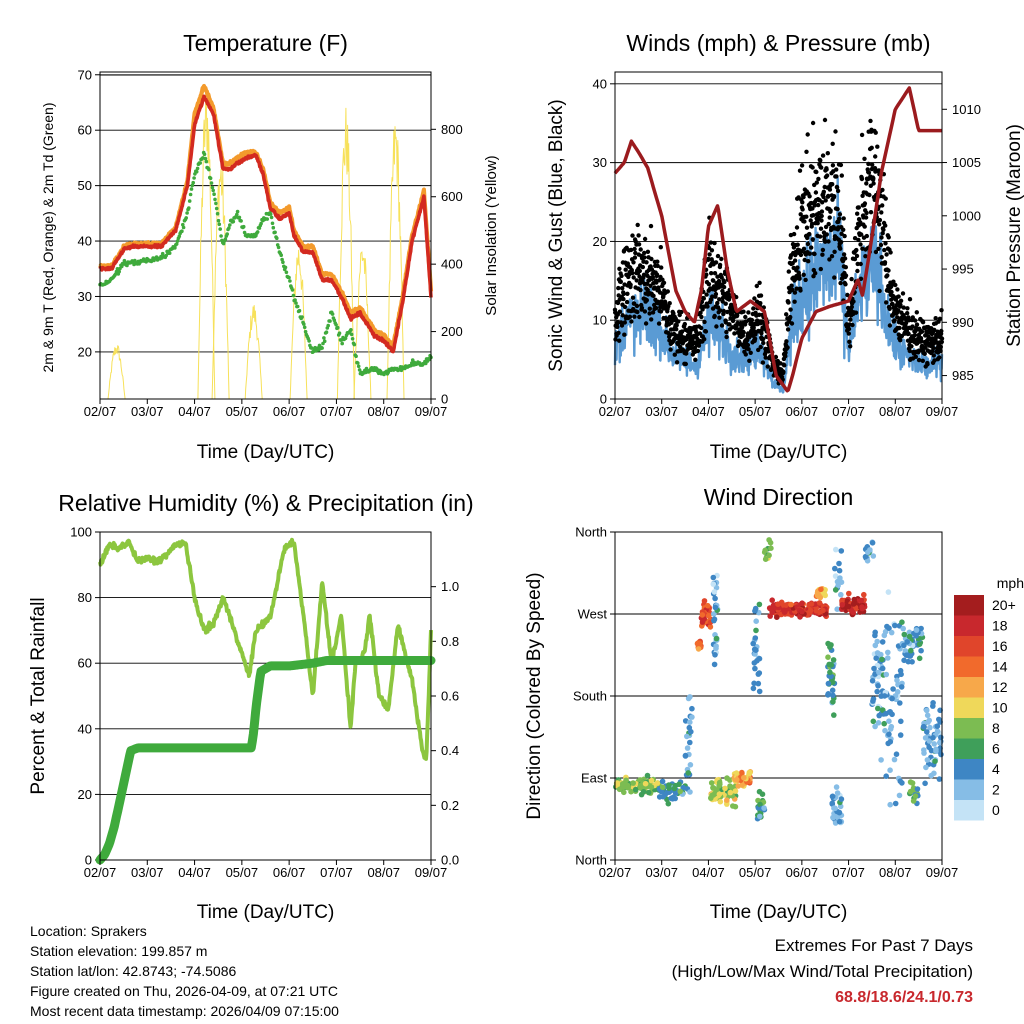 This screenshot has width=1024, height=1024. I want to click on rh-xtick-label: 04/07, so click(194, 872).